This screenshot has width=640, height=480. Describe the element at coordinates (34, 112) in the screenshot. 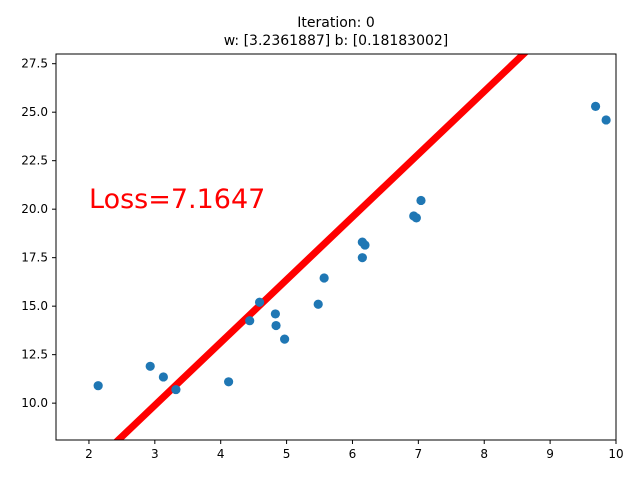

I see `y-tick-label: 25.0` at that location.